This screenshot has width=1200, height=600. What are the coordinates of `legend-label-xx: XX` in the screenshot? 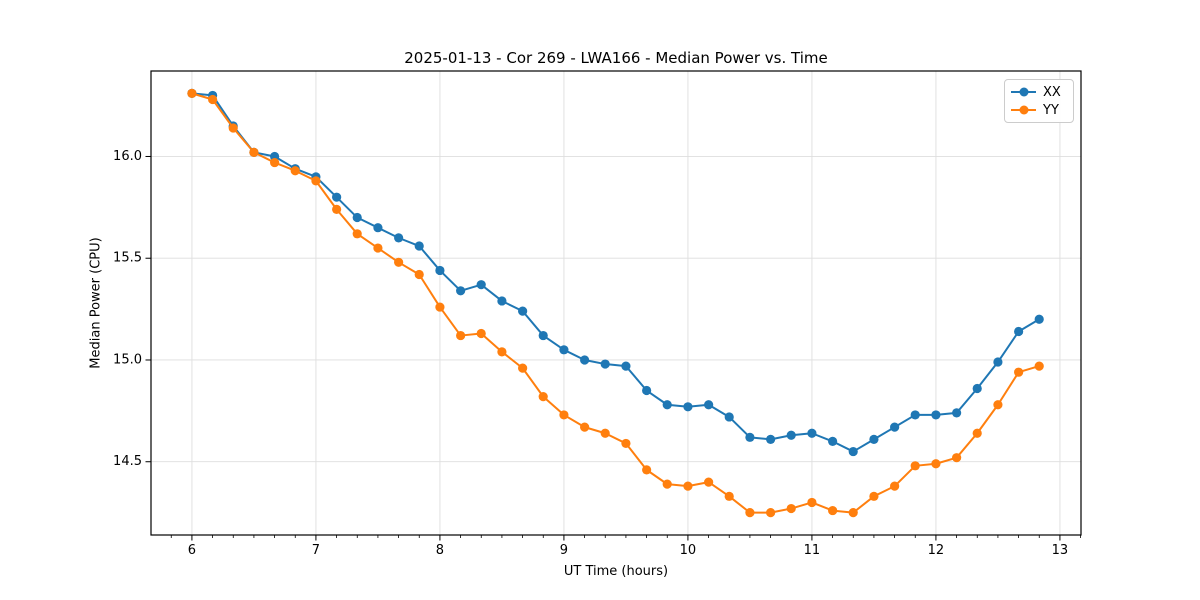 It's located at (1052, 92).